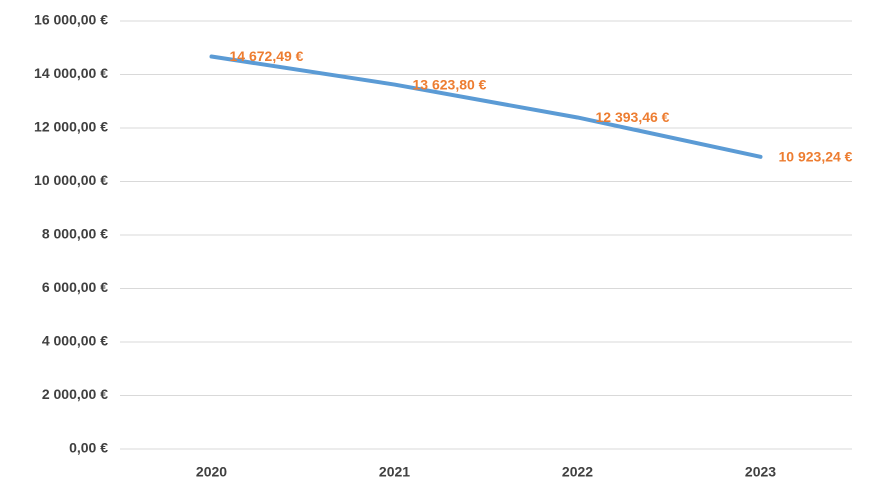 The image size is (872, 485). I want to click on data-label: 10 923,24 €, so click(816, 157).